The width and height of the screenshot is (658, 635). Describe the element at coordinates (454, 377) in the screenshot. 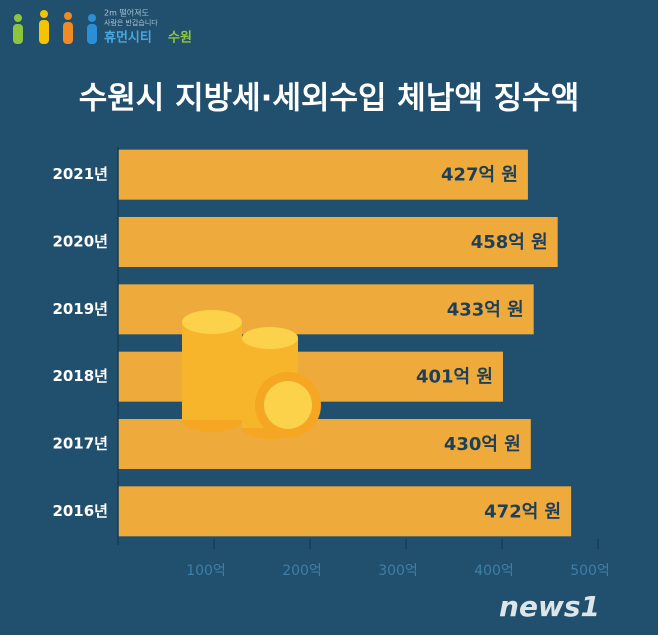

I see `value-label: 401억 원` at that location.